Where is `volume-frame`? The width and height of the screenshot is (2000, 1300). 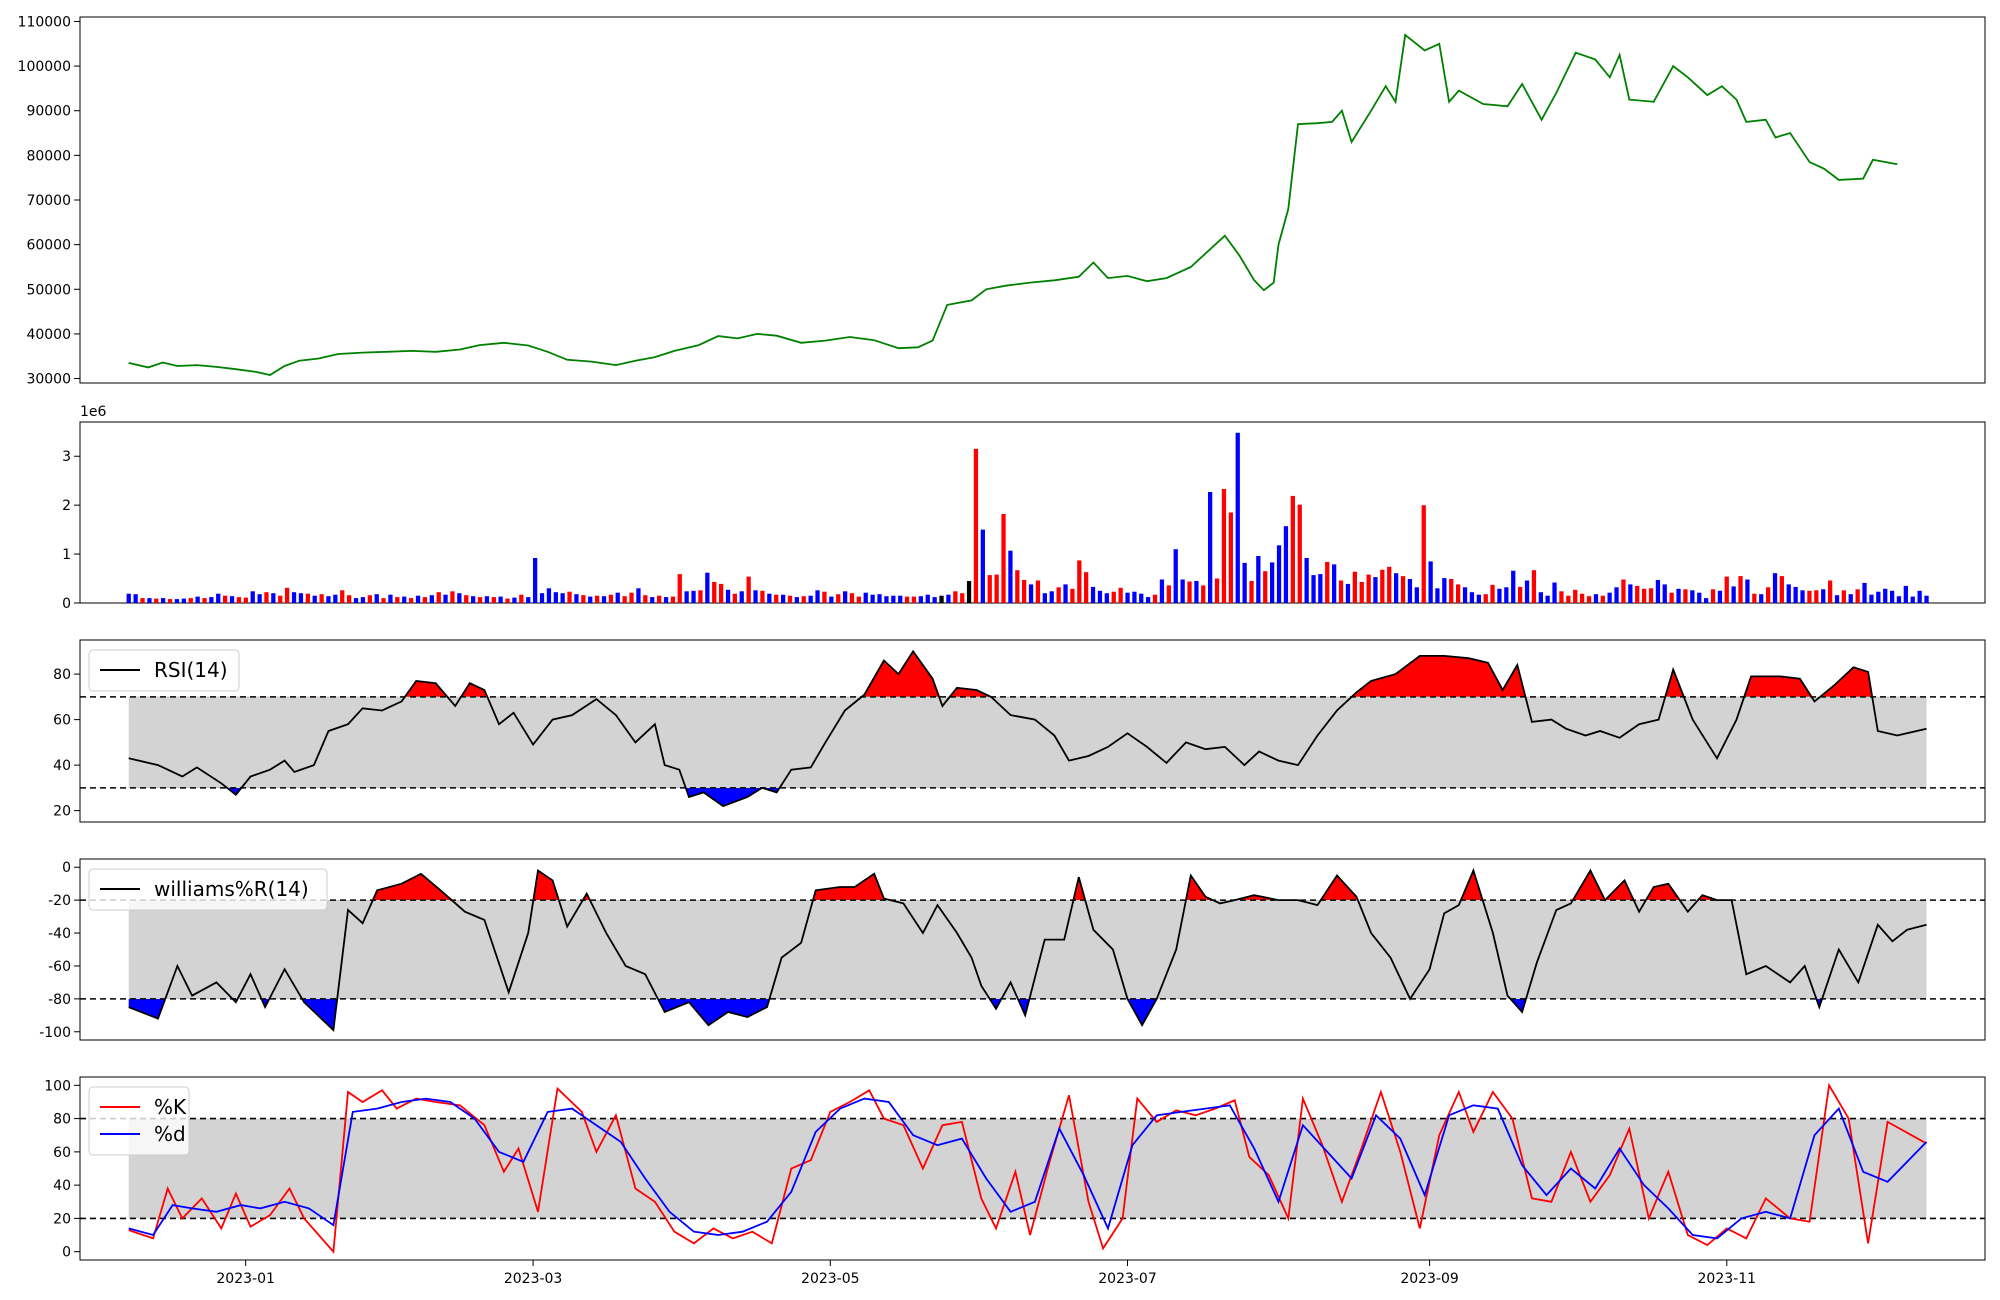 volume-frame is located at coordinates (1032, 512).